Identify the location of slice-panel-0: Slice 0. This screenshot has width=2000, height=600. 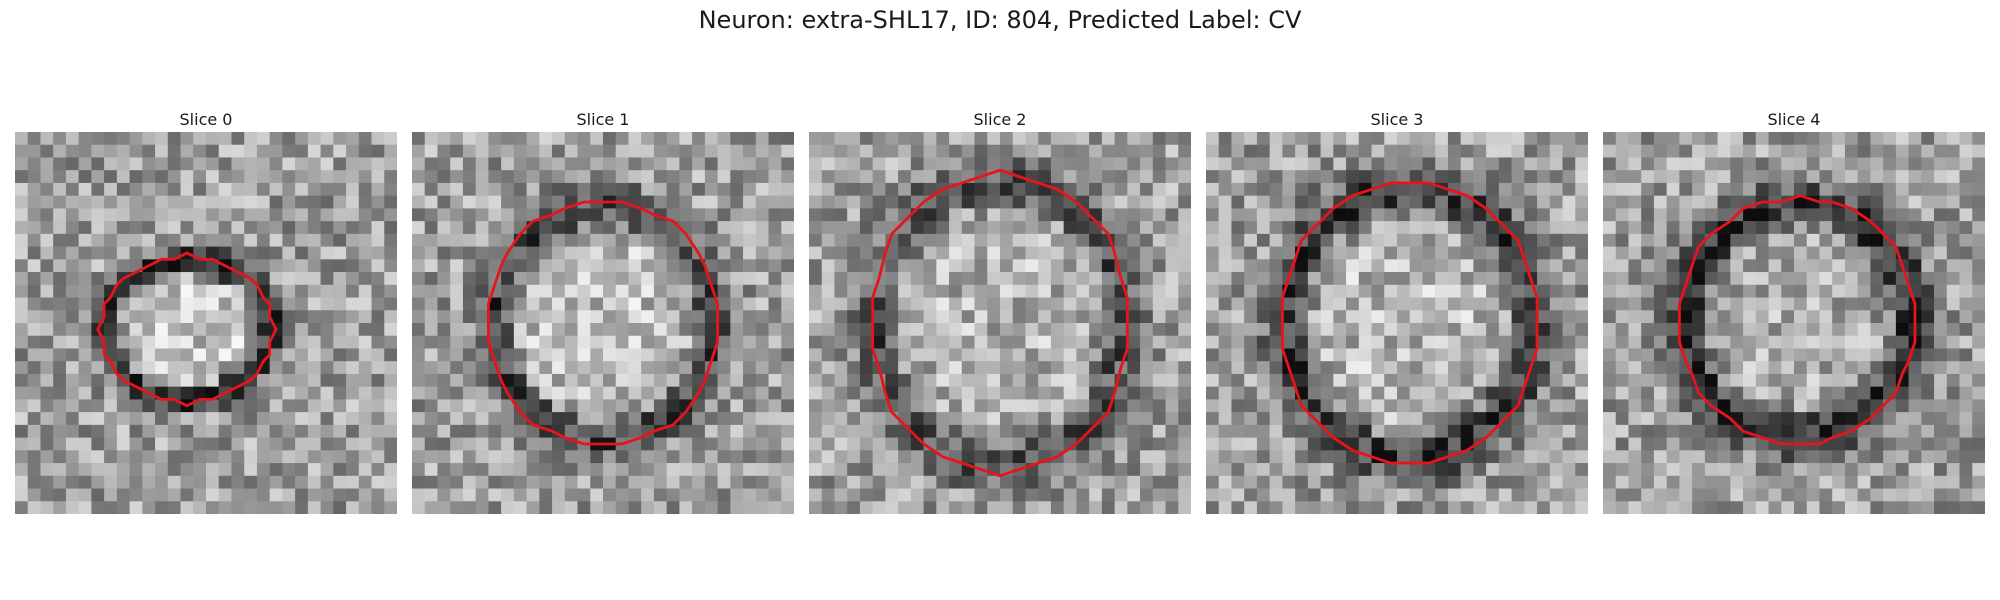
(206, 311).